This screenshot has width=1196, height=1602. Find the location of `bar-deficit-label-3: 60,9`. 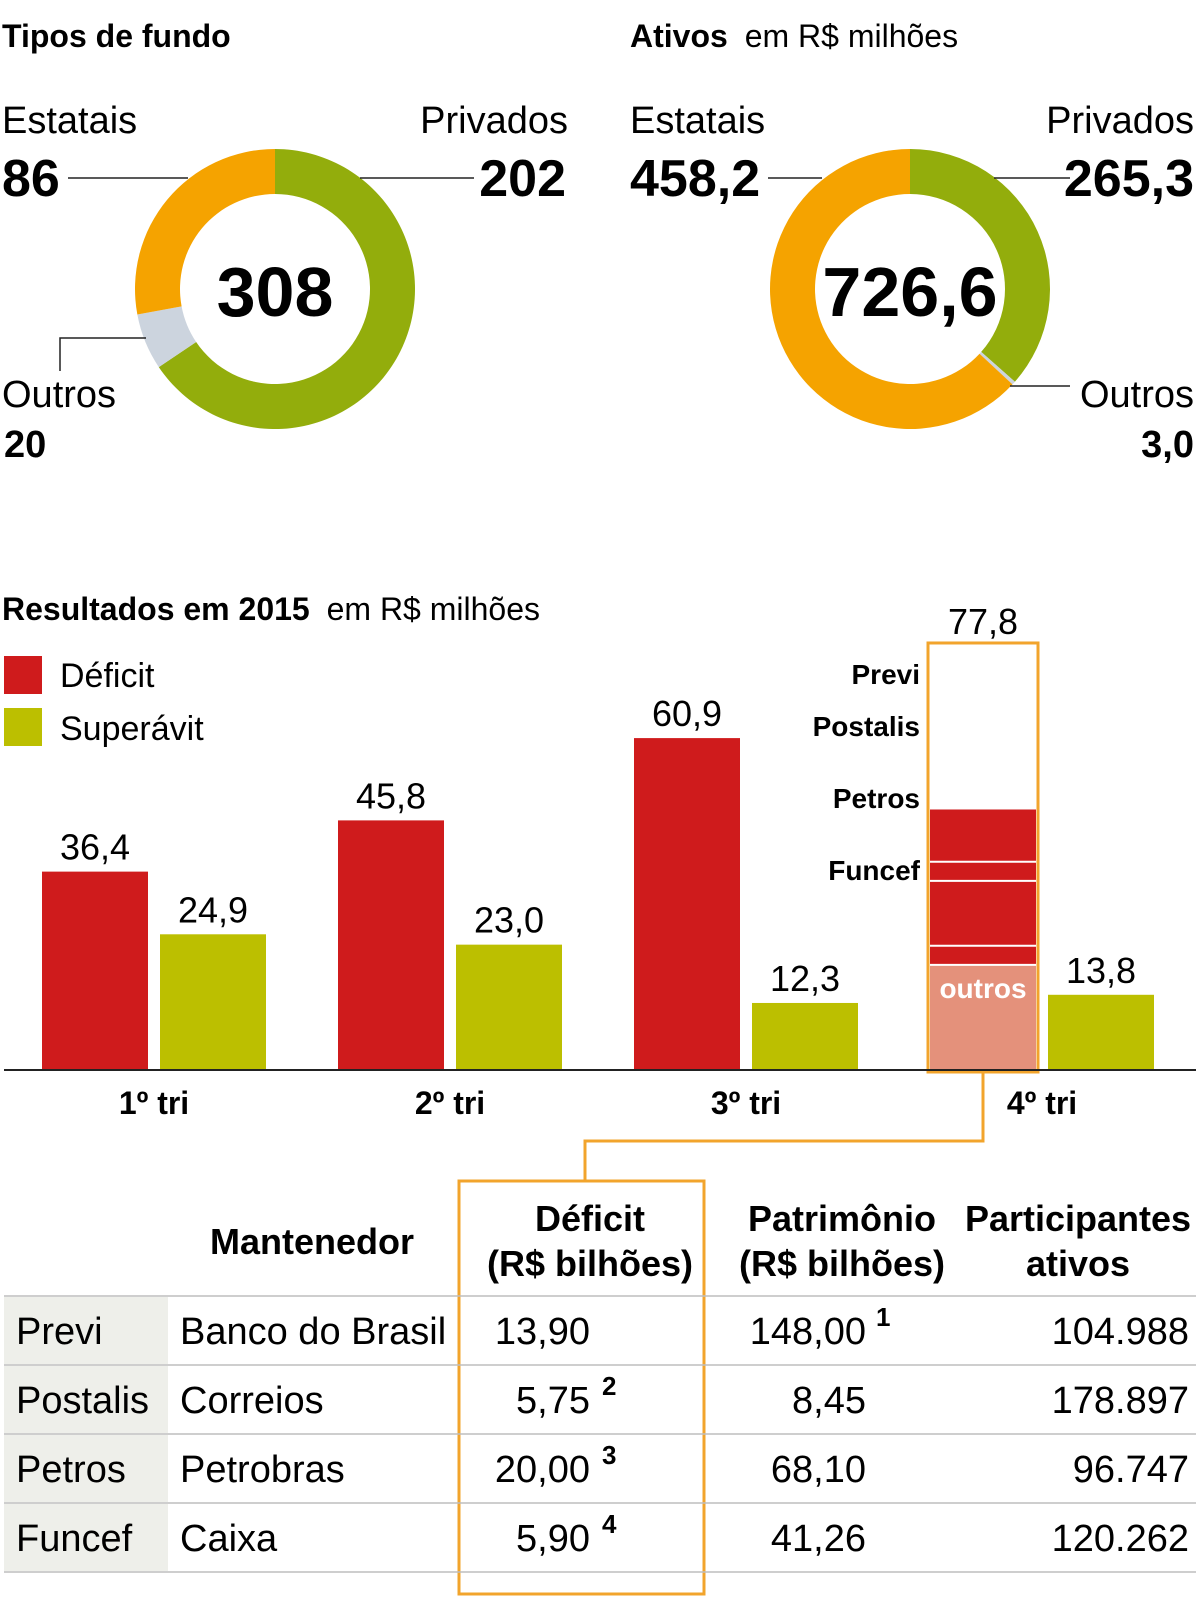

bar-deficit-label-3: 60,9 is located at coordinates (687, 713).